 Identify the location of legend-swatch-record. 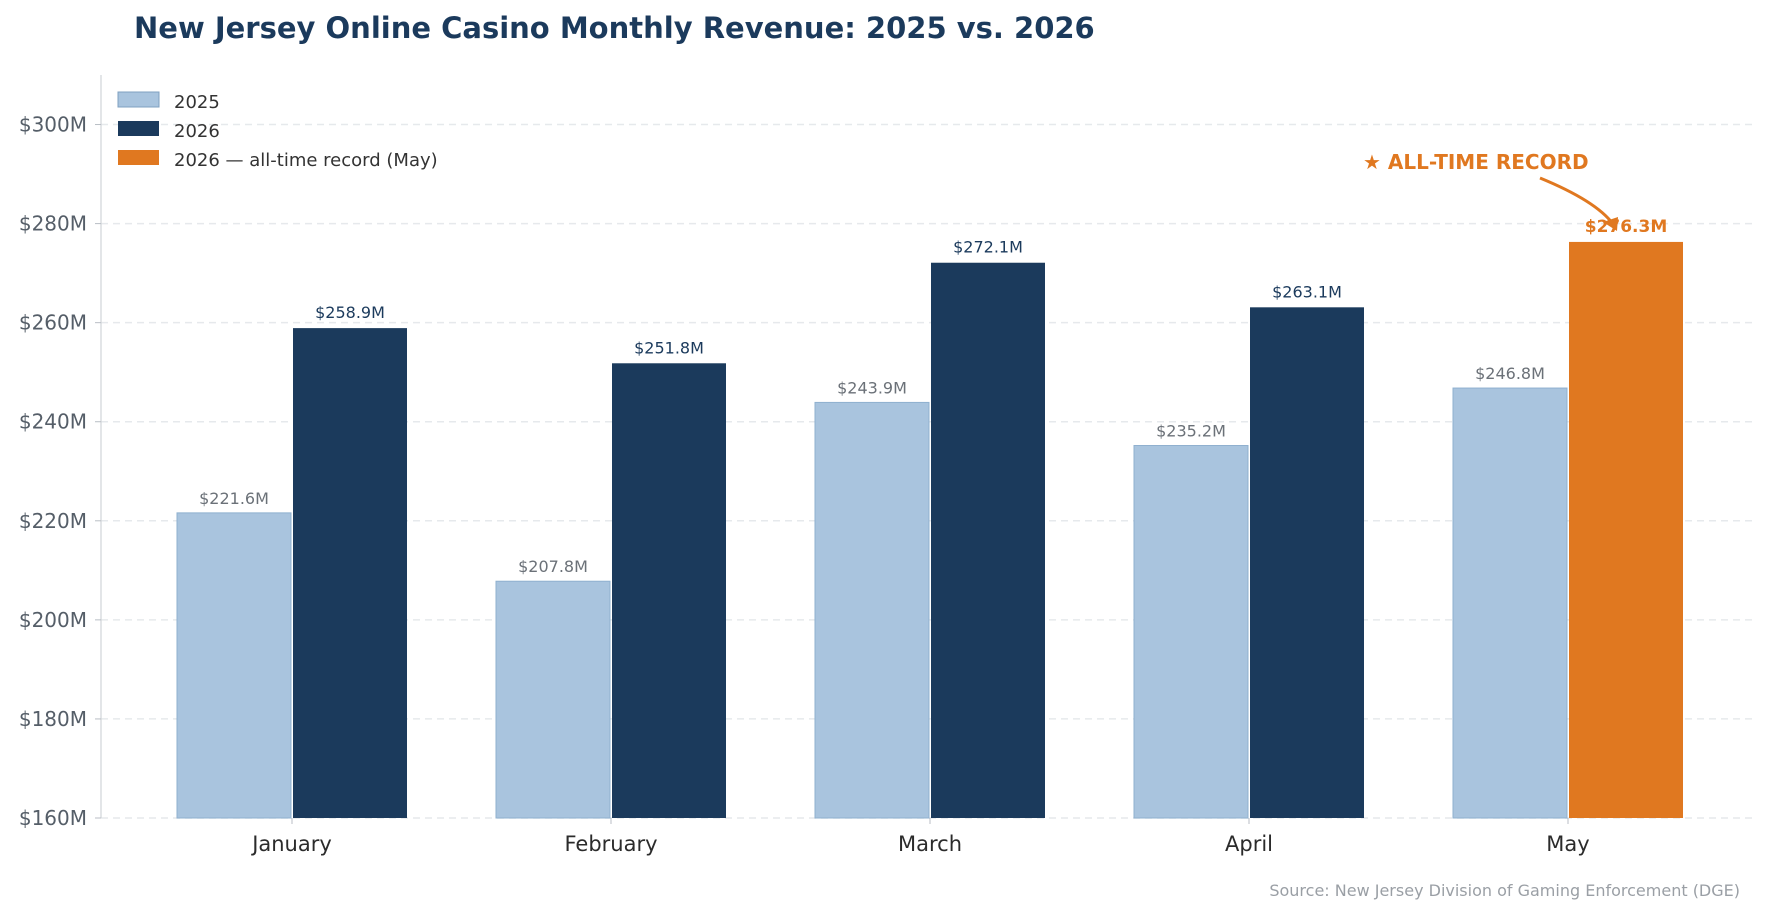
(138, 157).